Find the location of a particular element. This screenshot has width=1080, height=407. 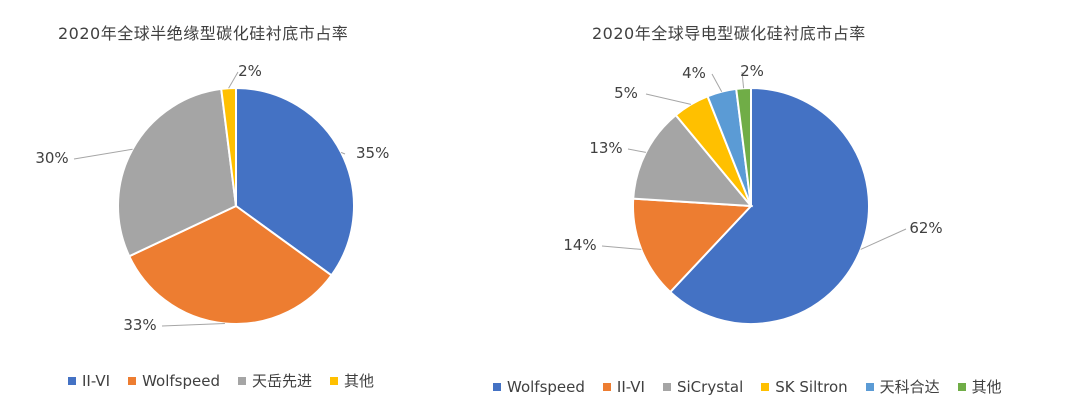

legend-label: 天岳先进 is located at coordinates (281, 381).